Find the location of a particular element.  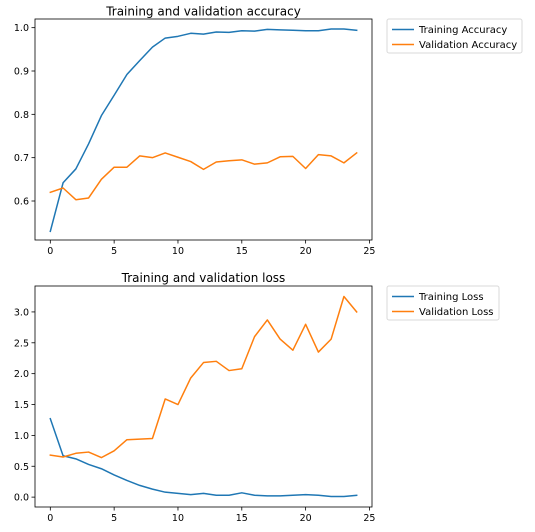

accuracy-chart-title: Training and validation accuracy is located at coordinates (203, 12).